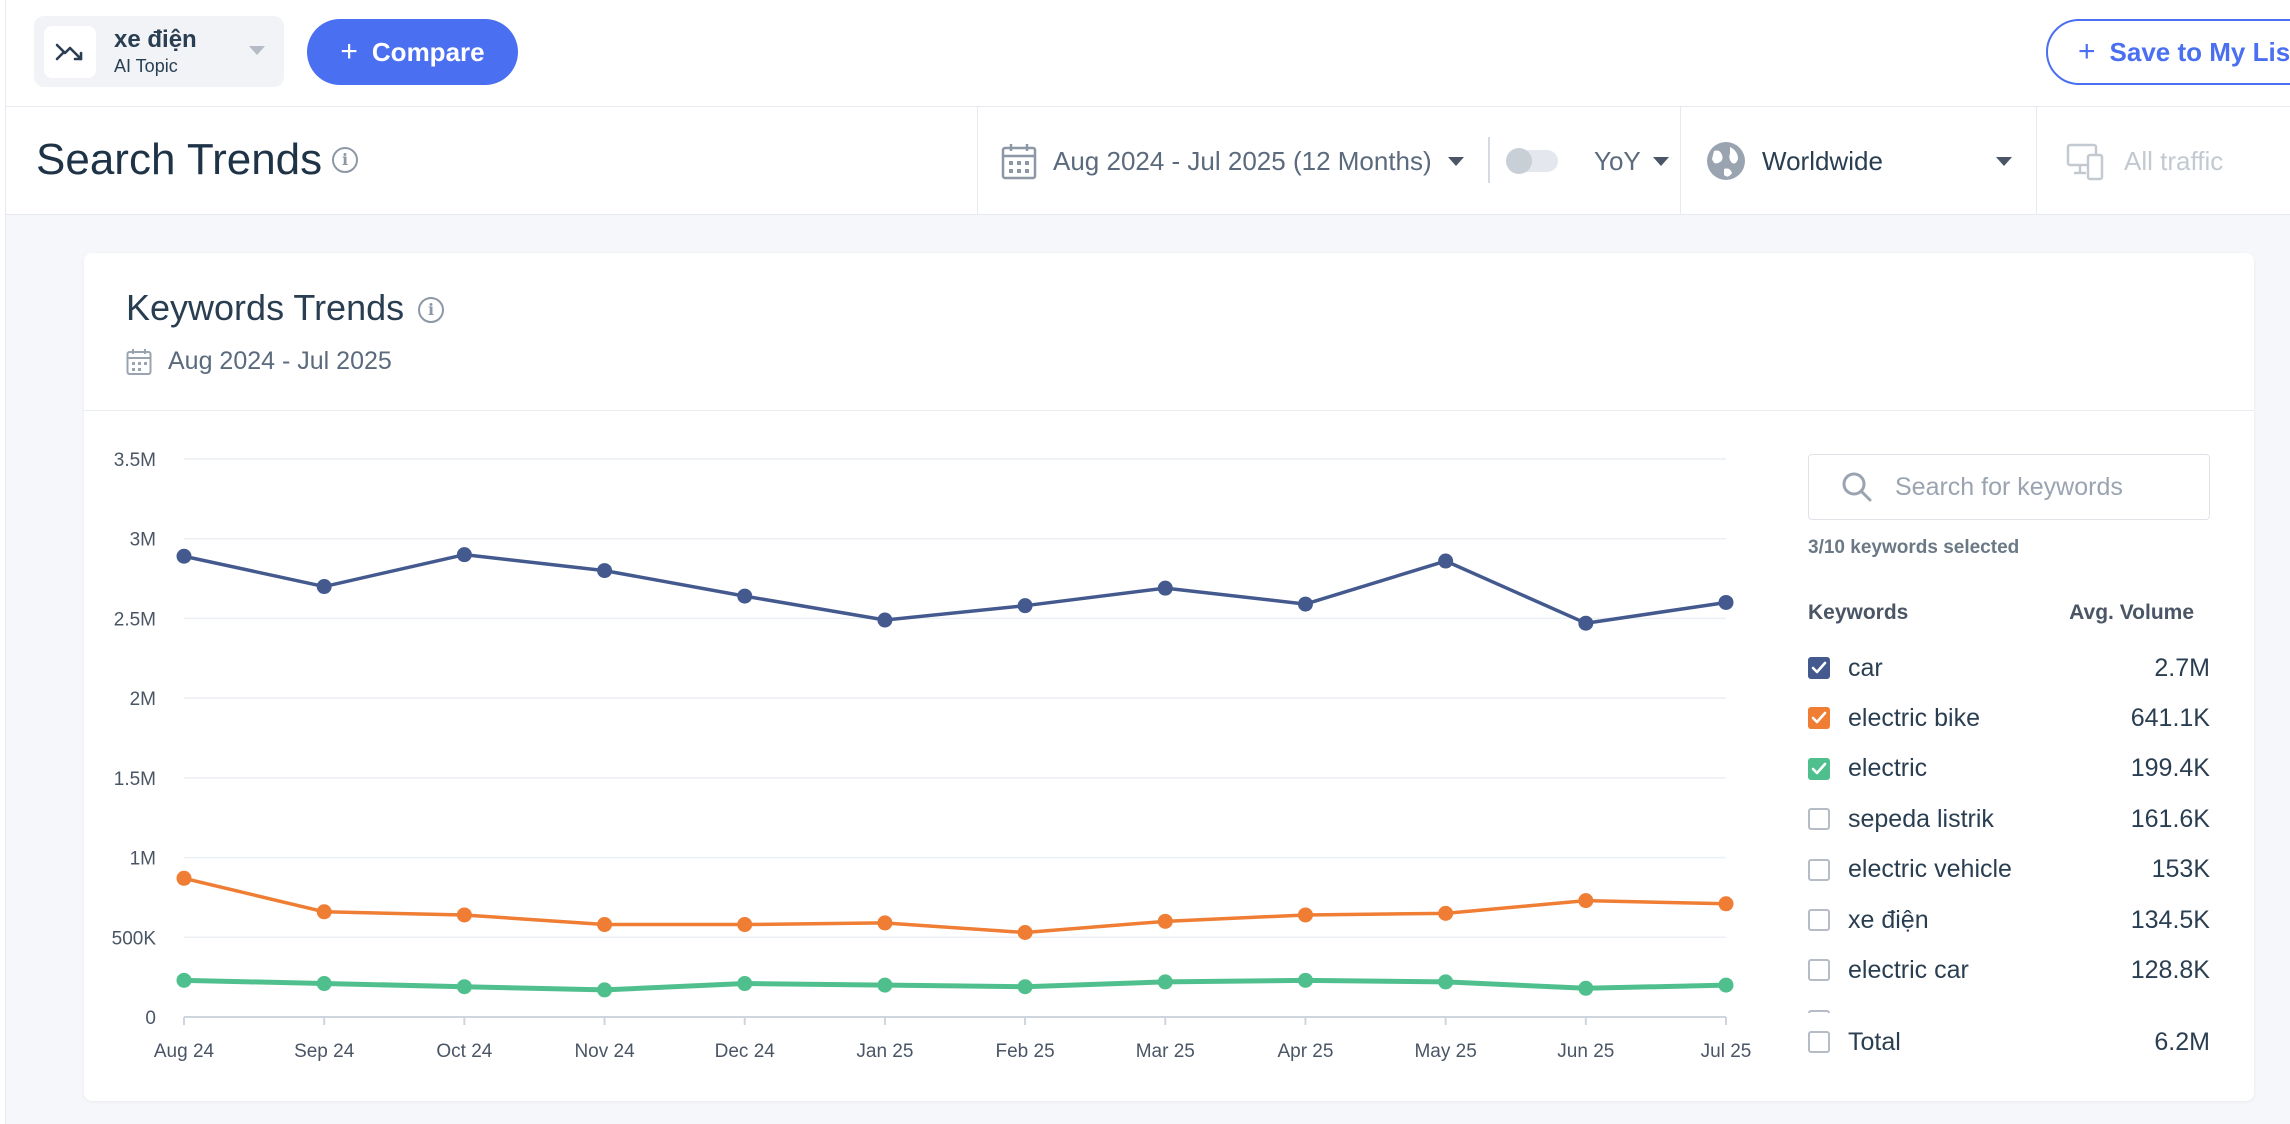  What do you see at coordinates (2170, 768) in the screenshot?
I see `keyword-volume: 199.4K` at bounding box center [2170, 768].